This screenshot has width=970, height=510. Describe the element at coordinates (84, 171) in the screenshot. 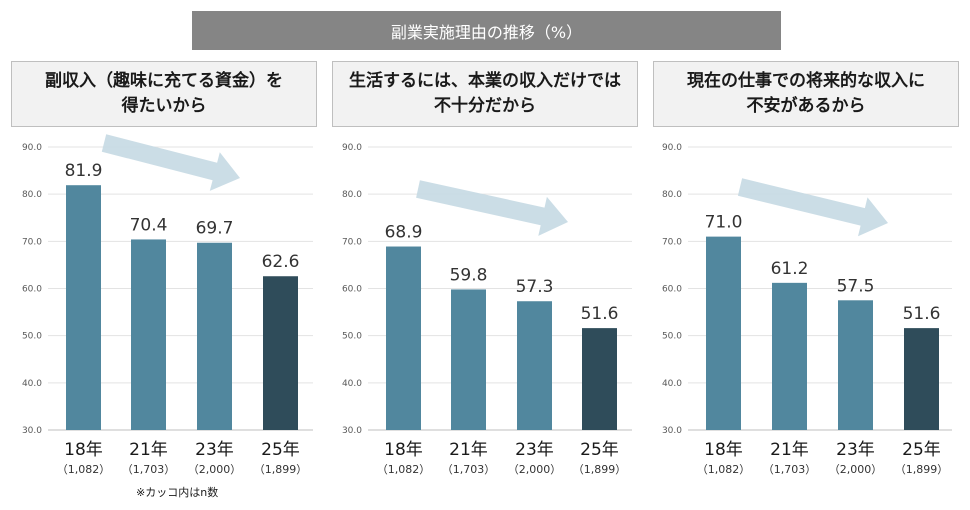

I see `value-label: 81.9` at that location.